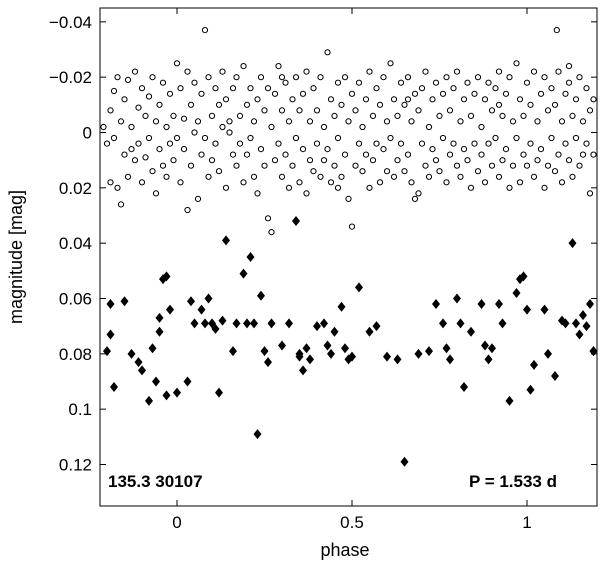 This screenshot has width=600, height=566. Describe the element at coordinates (352, 522) in the screenshot. I see `x-tick-label: 0.5` at that location.